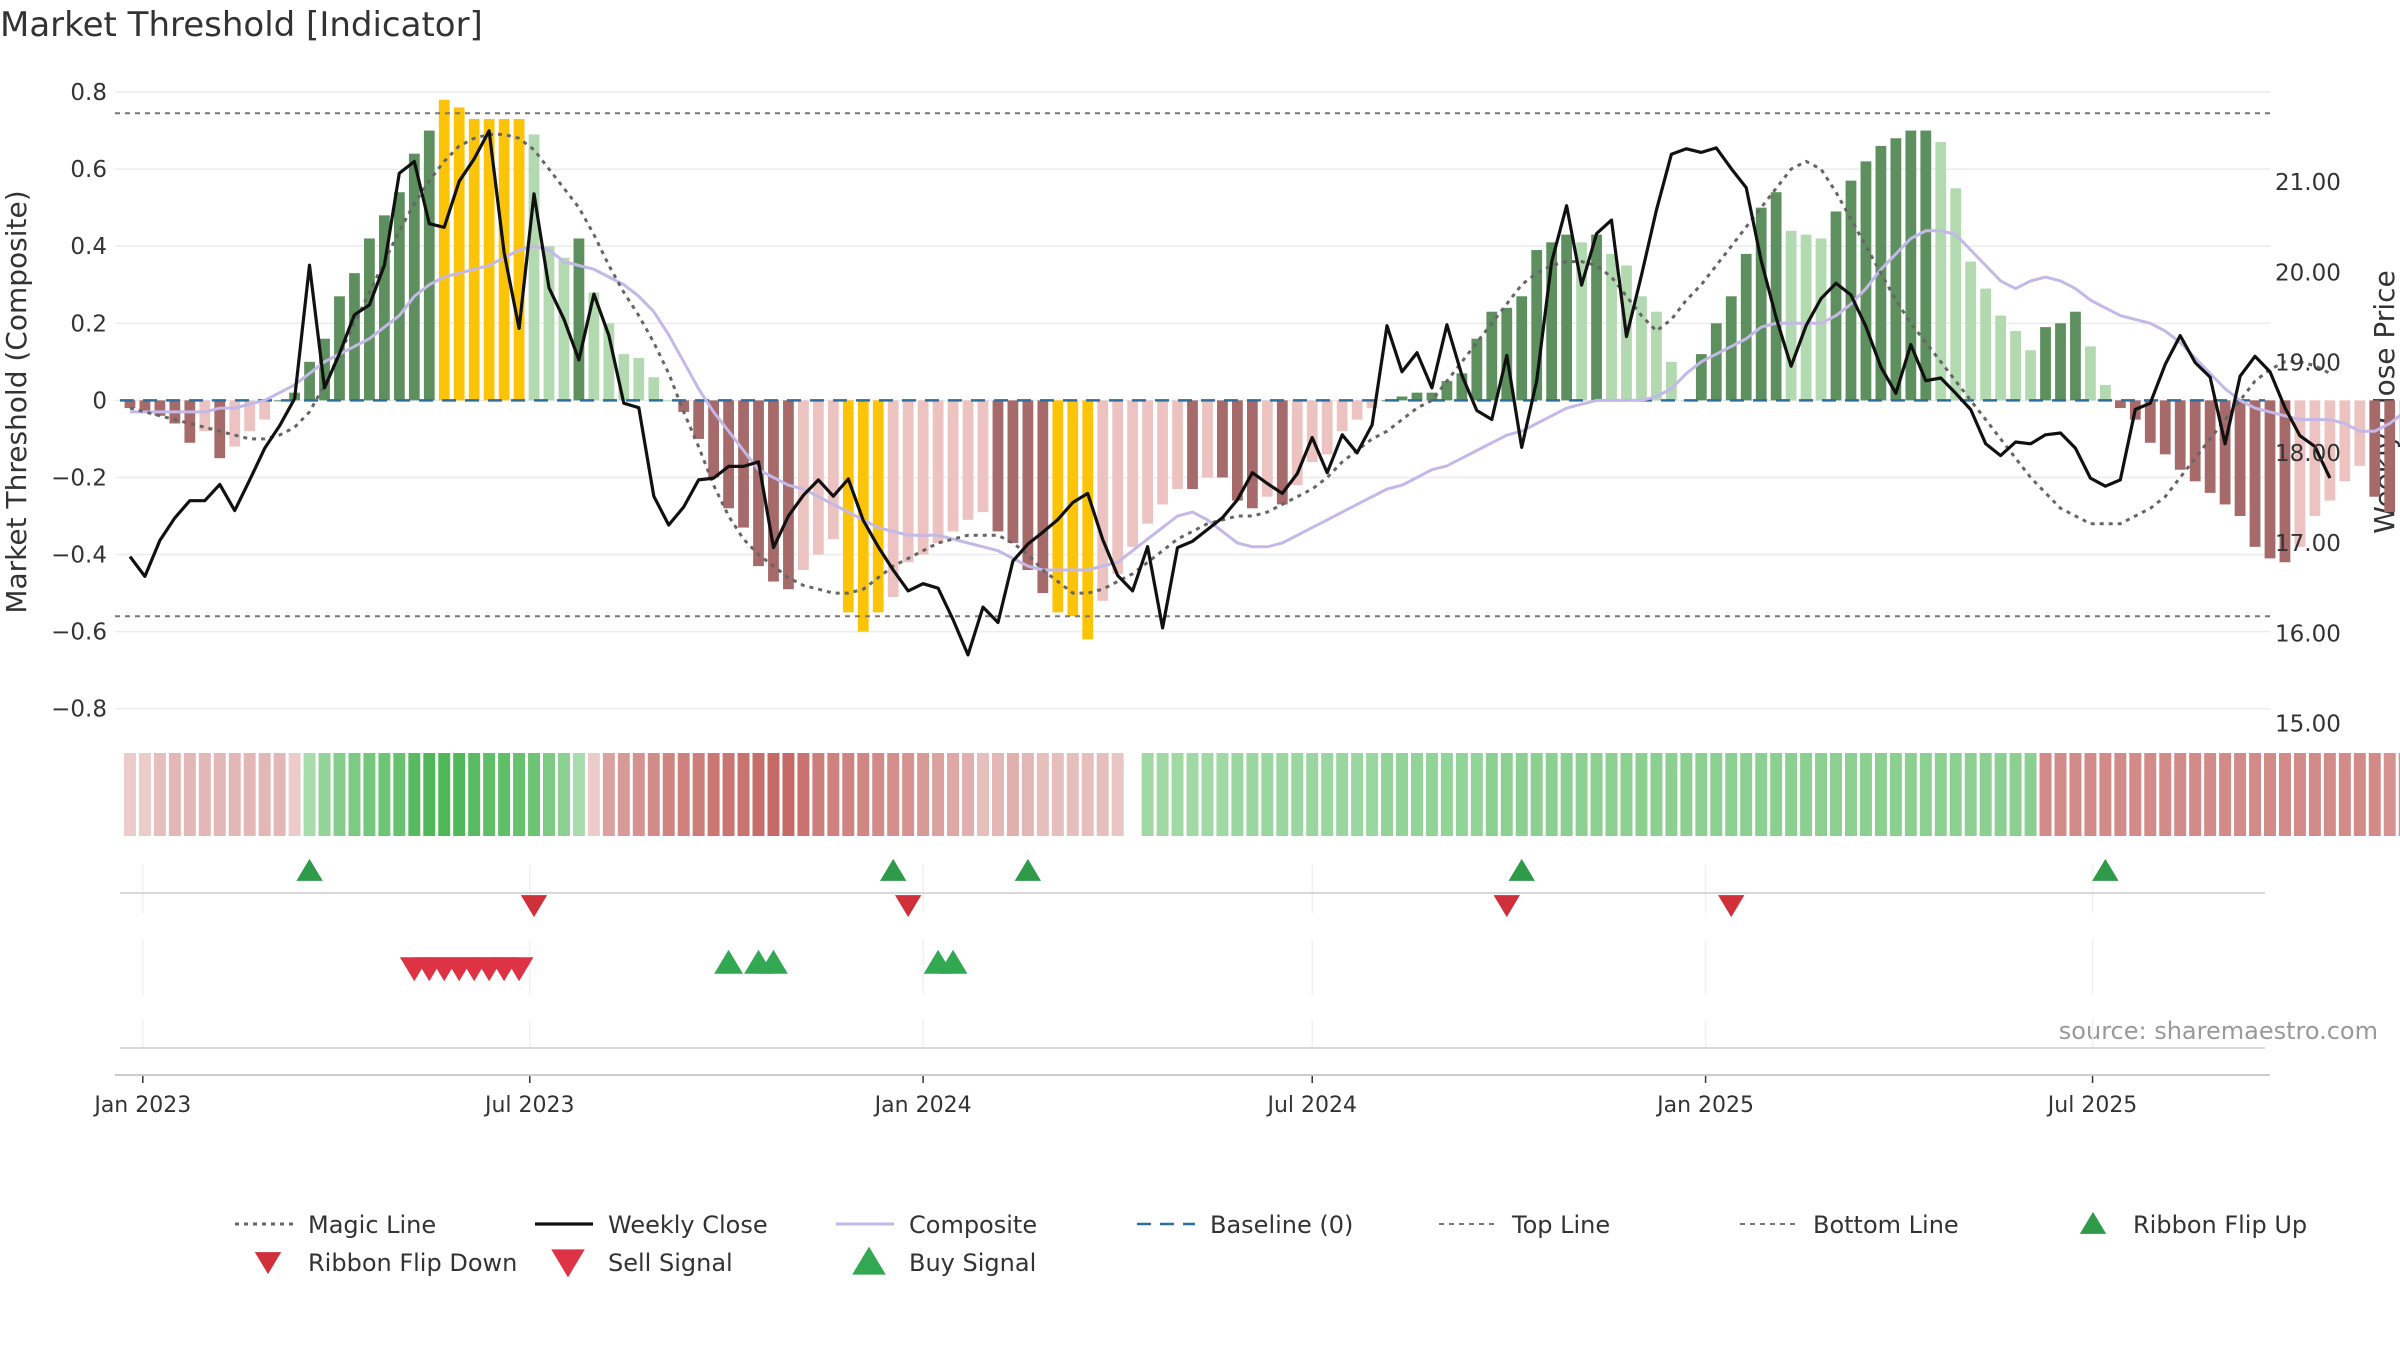  Describe the element at coordinates (973, 1225) in the screenshot. I see `legend-label: Composite` at that location.